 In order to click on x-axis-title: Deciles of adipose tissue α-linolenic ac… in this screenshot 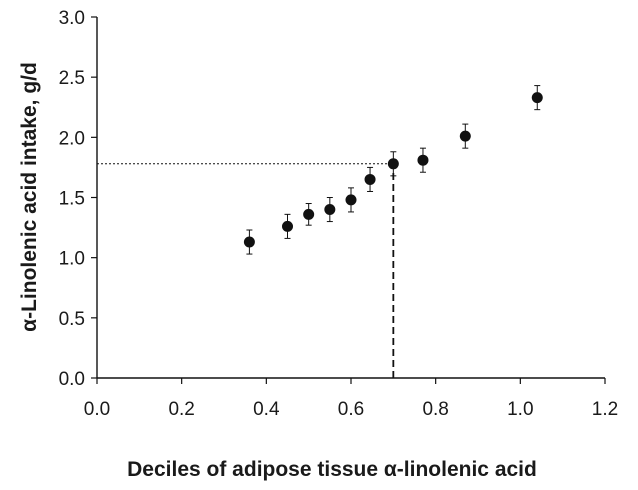, I will do `click(332, 469)`.